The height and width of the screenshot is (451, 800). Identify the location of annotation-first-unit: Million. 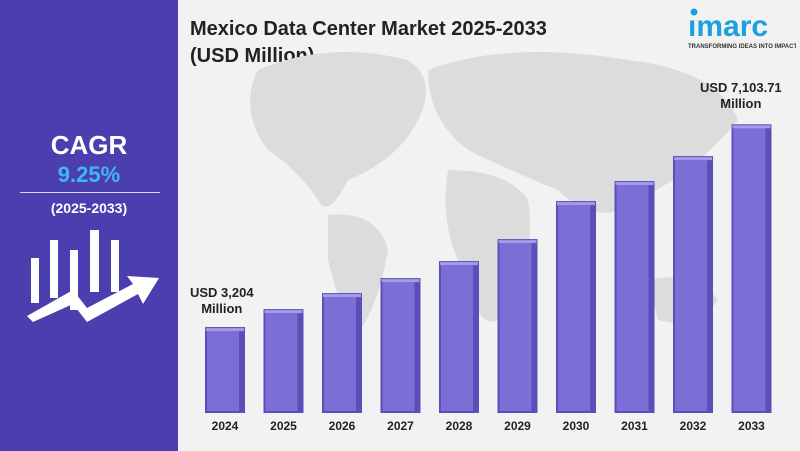
(222, 308).